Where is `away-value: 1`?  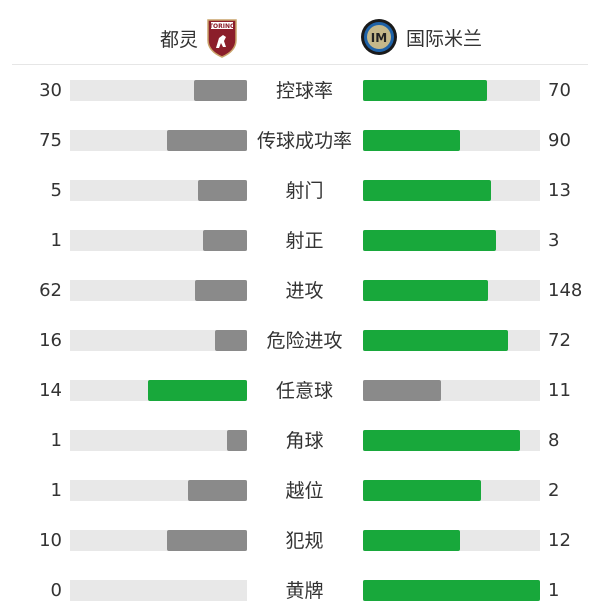
away-value: 1 is located at coordinates (554, 590).